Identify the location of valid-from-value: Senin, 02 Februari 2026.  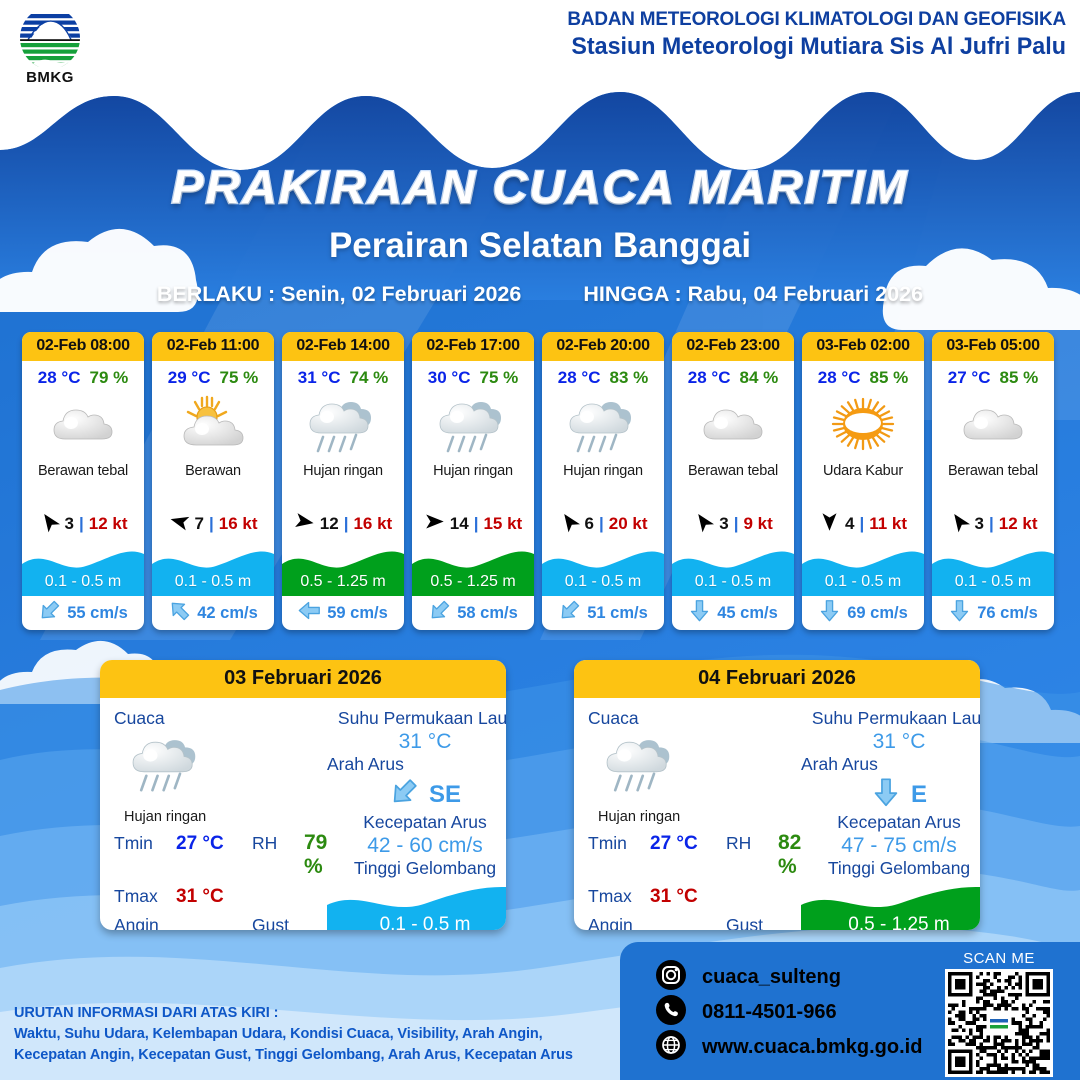
(401, 294).